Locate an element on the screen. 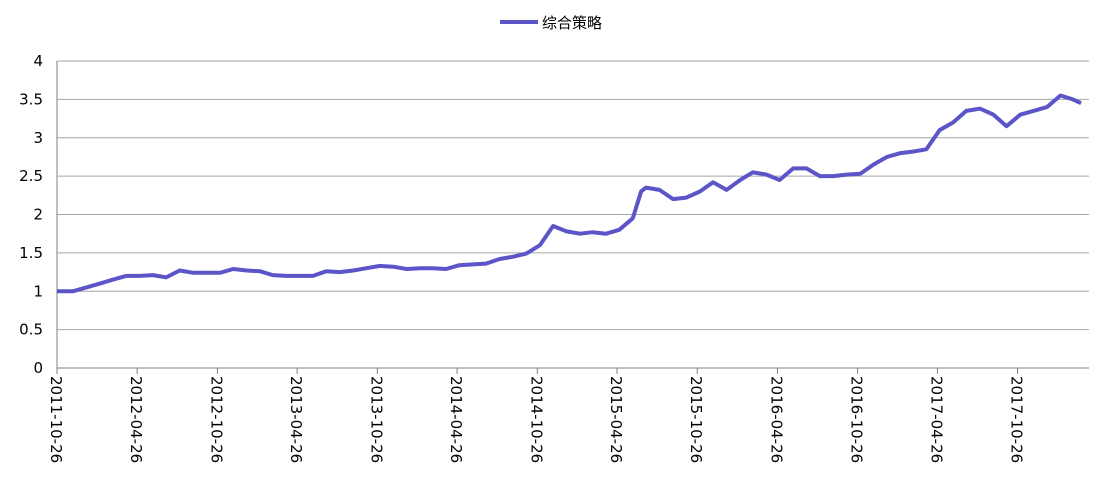  y-tick-label: 3 is located at coordinates (38, 138).